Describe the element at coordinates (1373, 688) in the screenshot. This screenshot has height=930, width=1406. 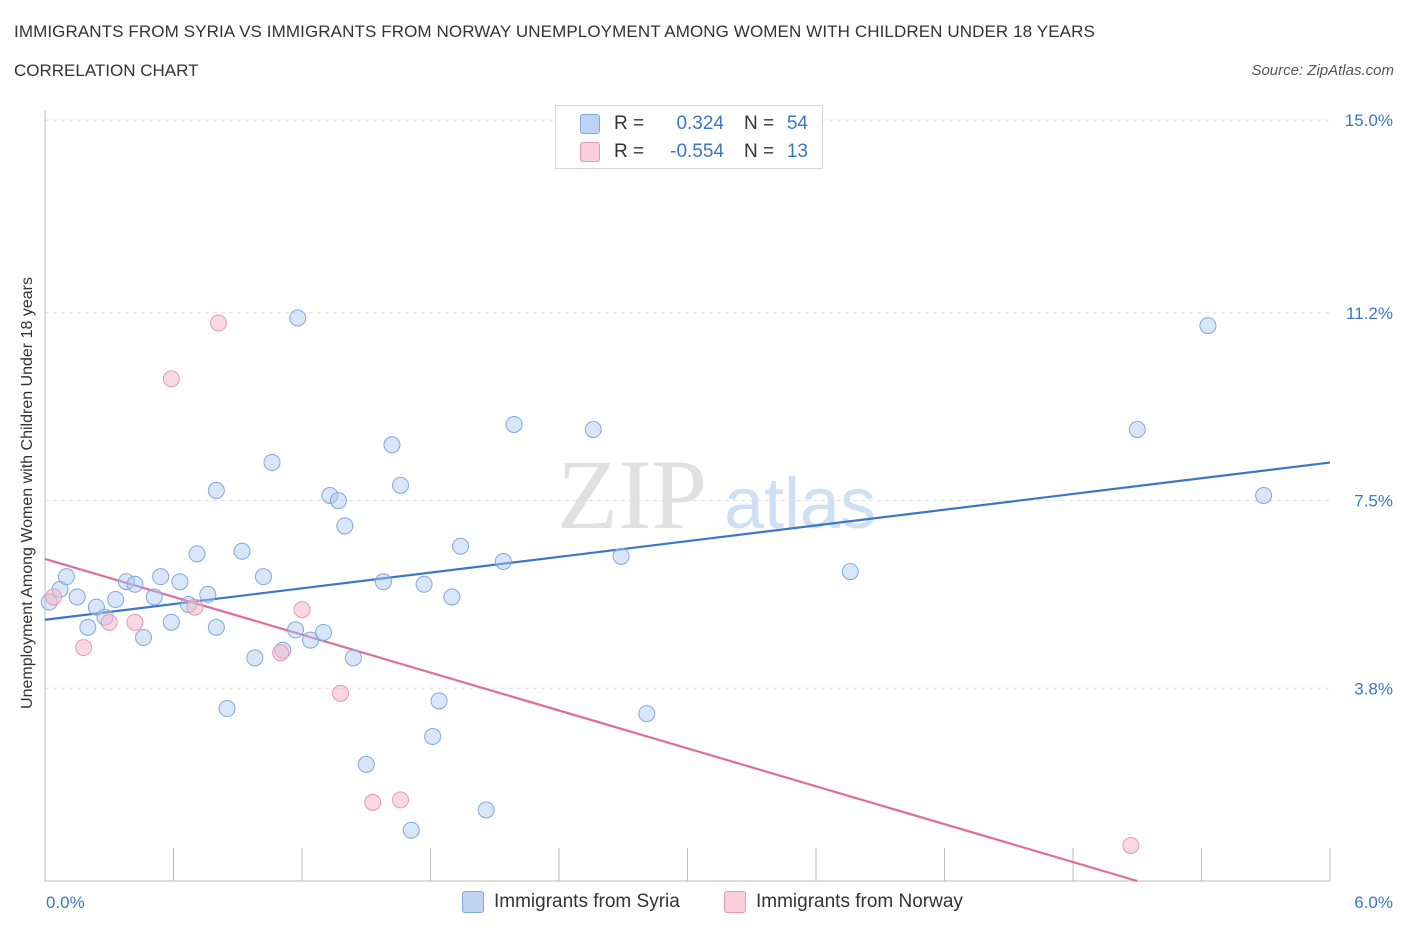
I see `y-tick-label: 3.8%` at that location.